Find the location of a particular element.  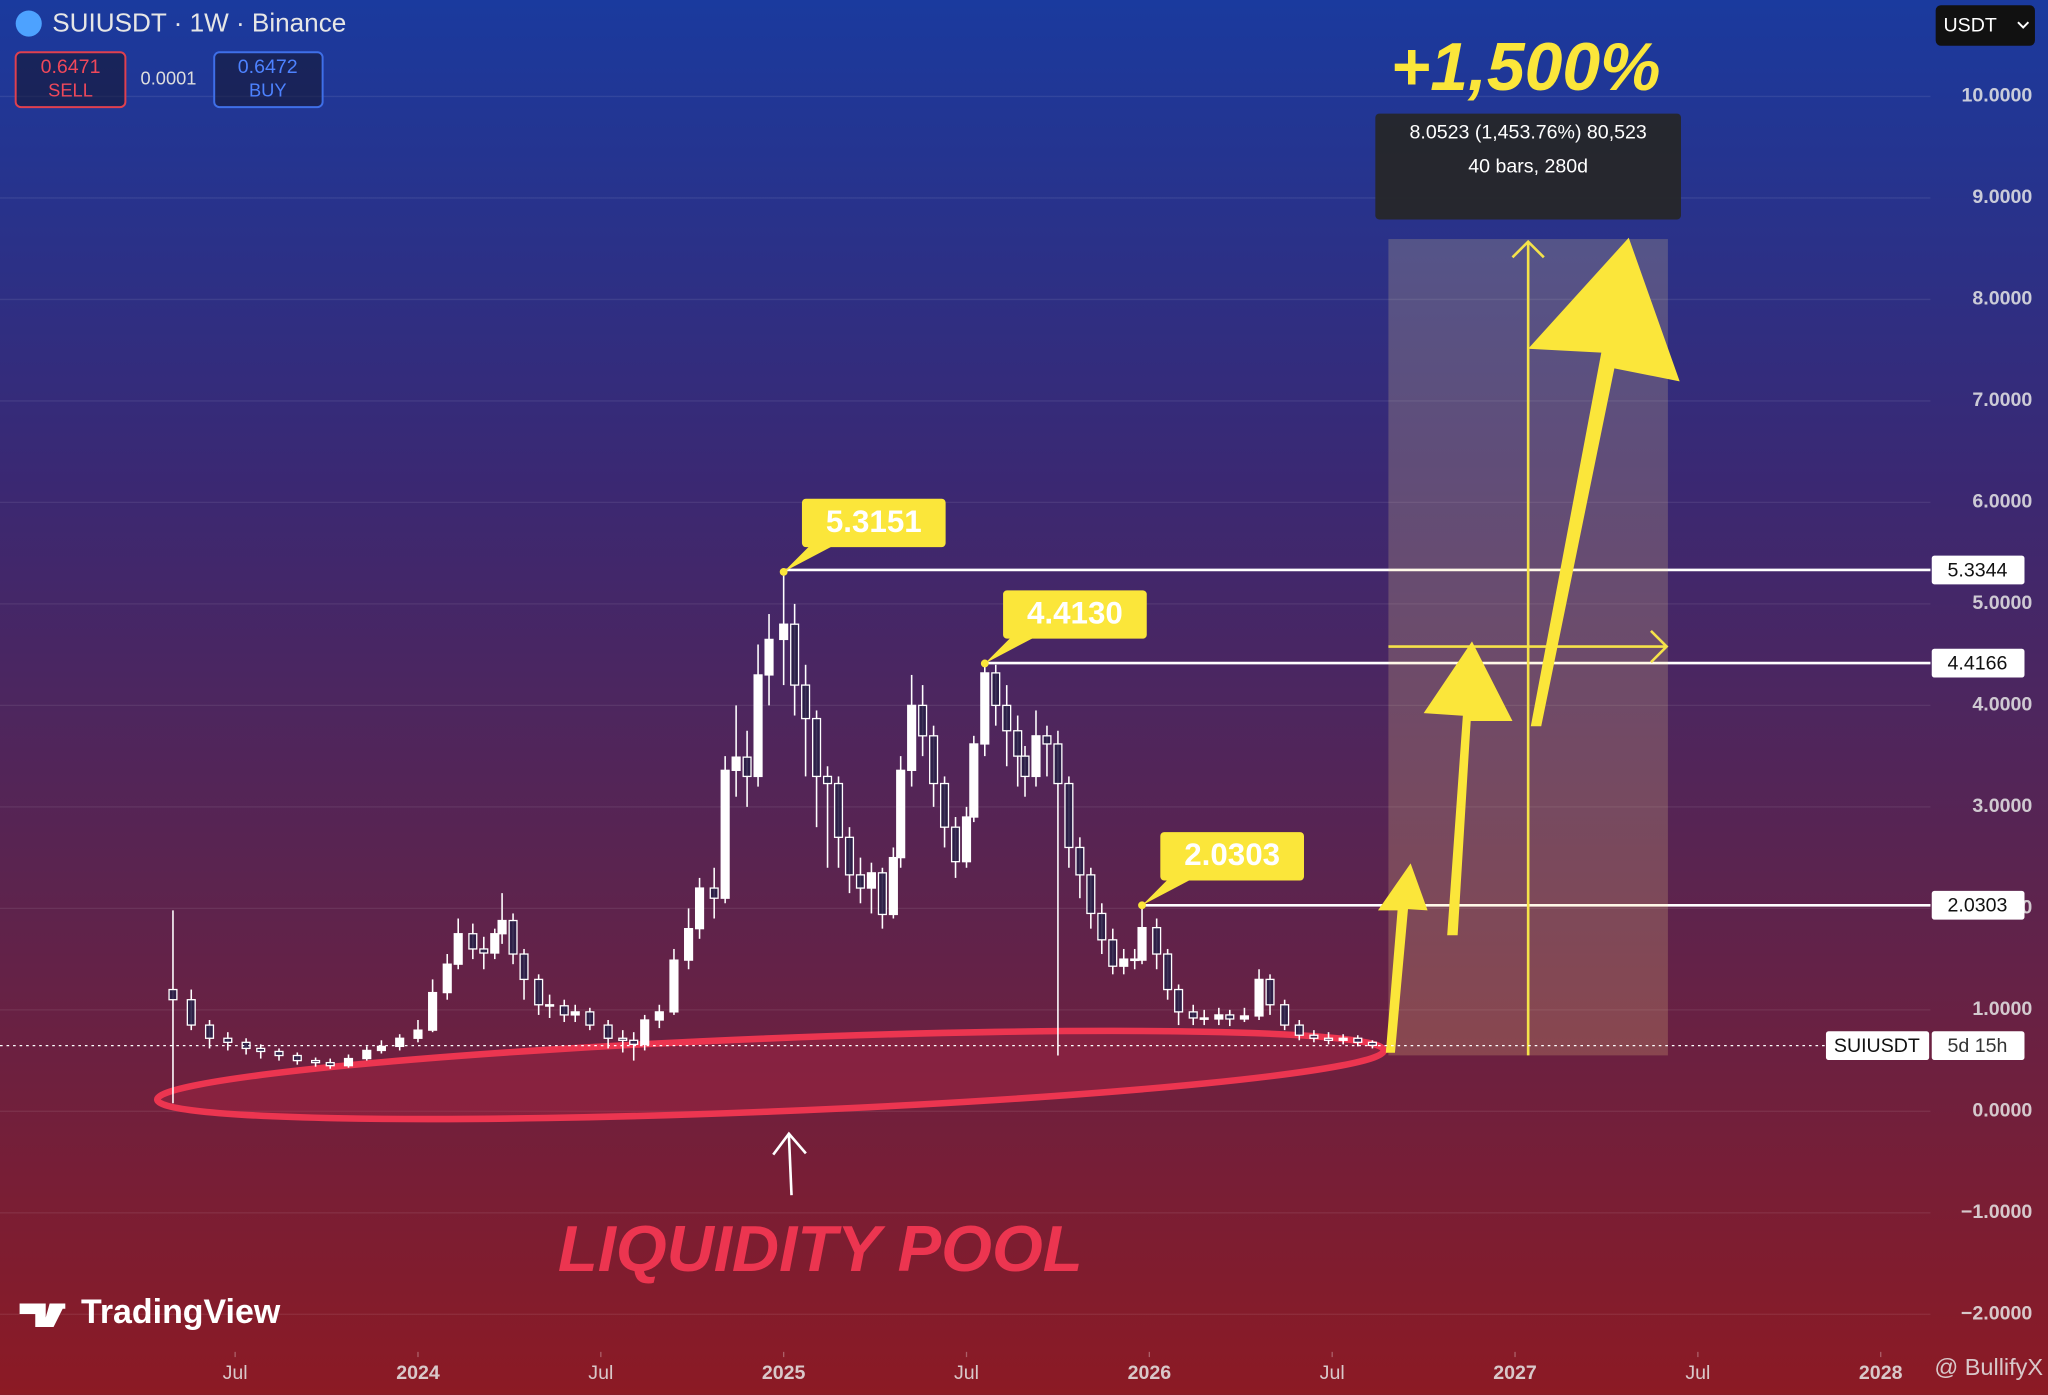

callout-label: 2.0303 is located at coordinates (1232, 854).